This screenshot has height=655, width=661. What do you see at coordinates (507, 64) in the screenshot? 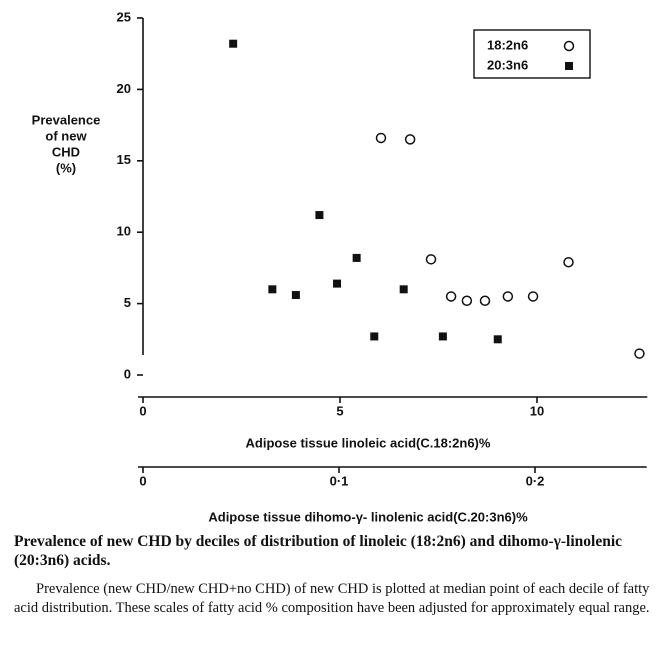
I see `legend-label: 20:3n6` at bounding box center [507, 64].